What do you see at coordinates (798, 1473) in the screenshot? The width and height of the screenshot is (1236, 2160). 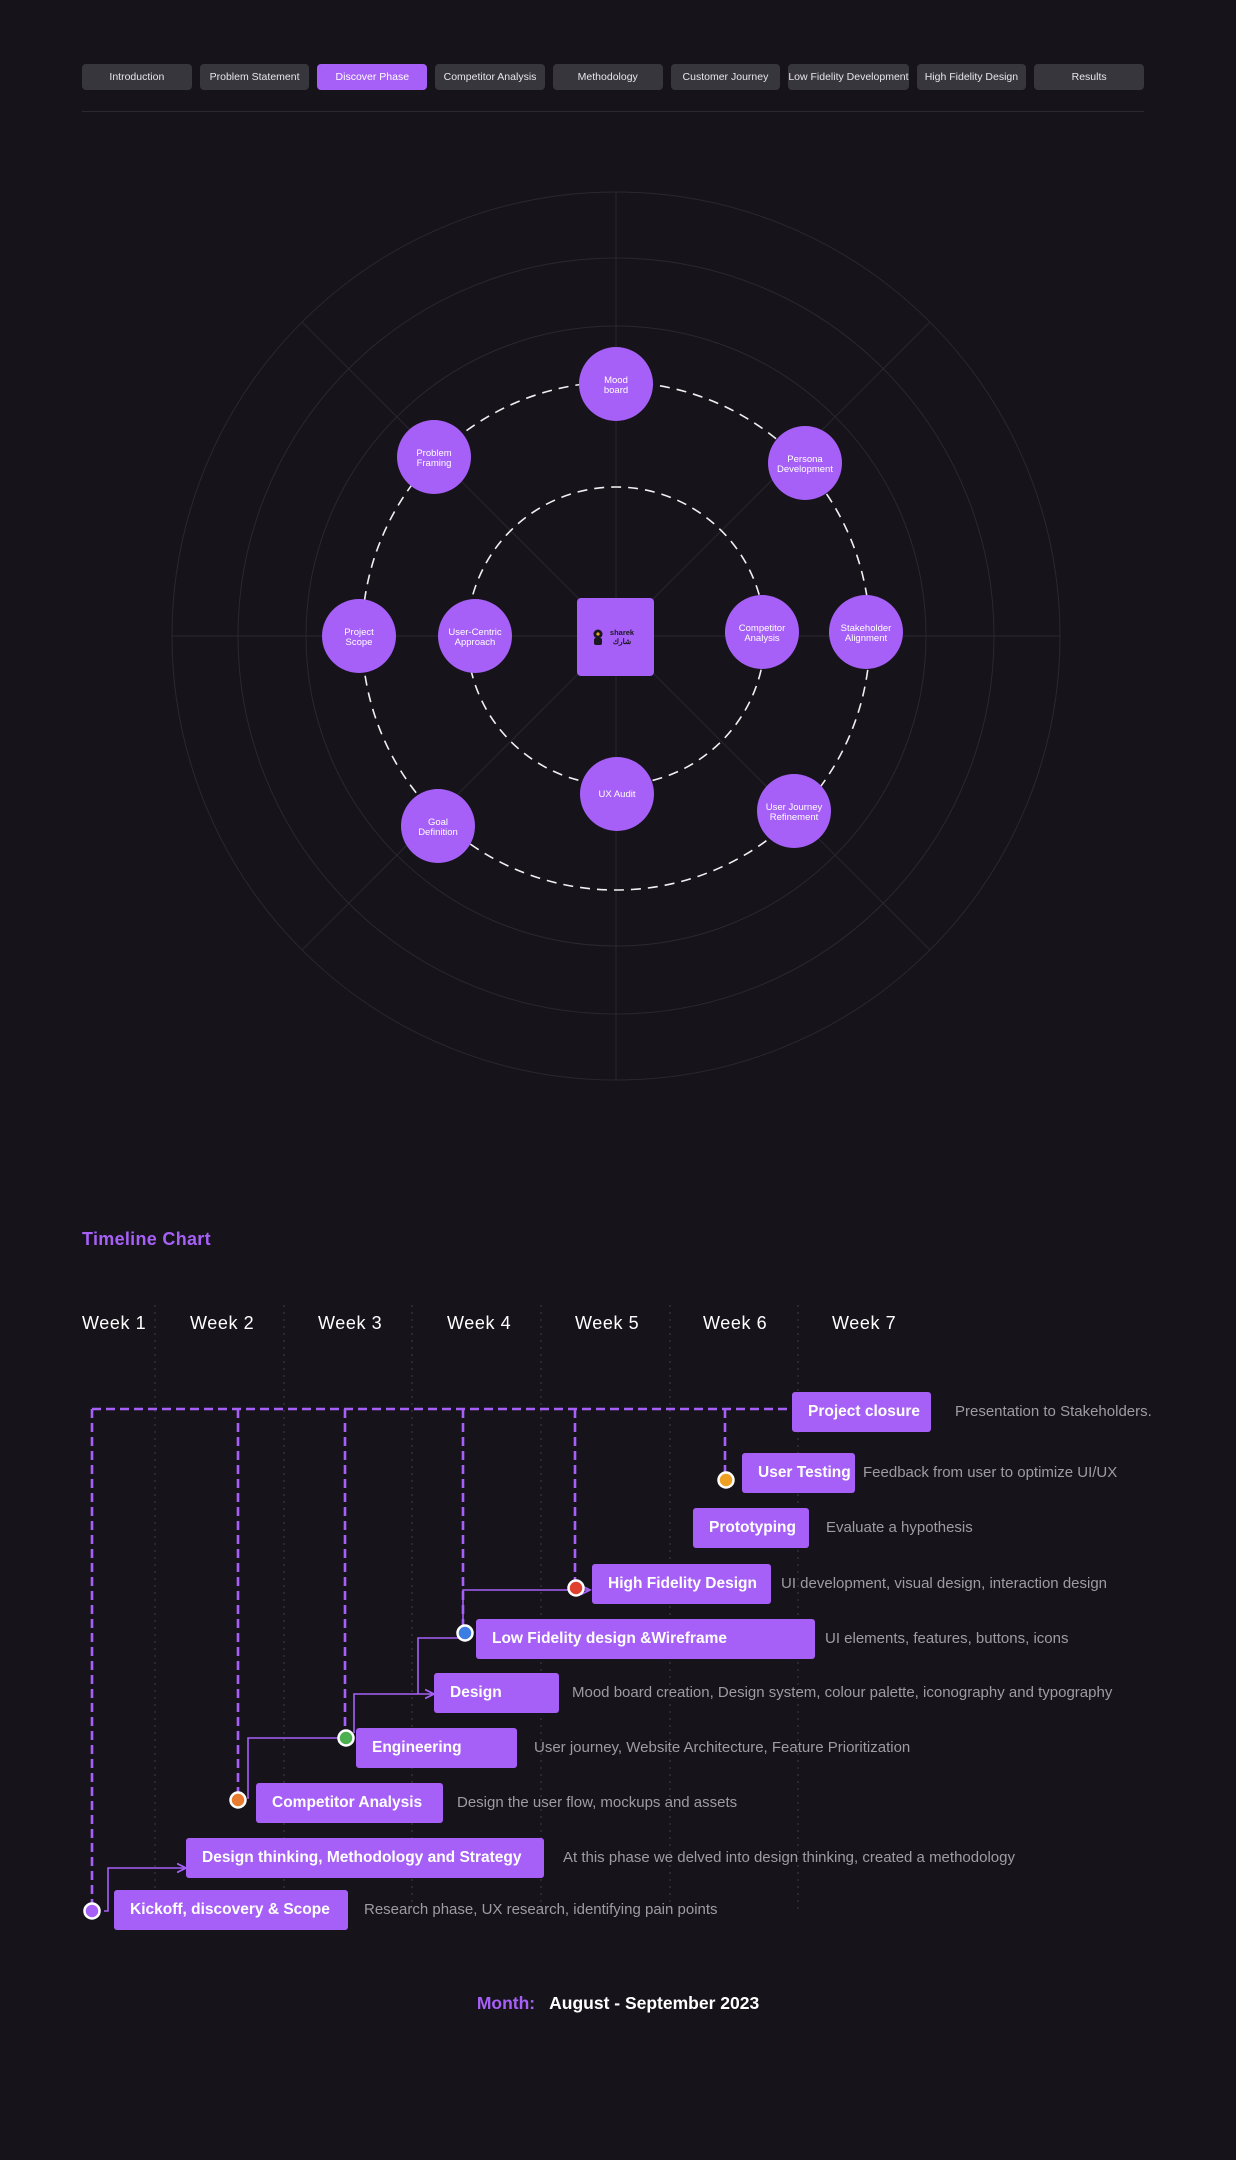 I see `task-user-testing: User Testing` at bounding box center [798, 1473].